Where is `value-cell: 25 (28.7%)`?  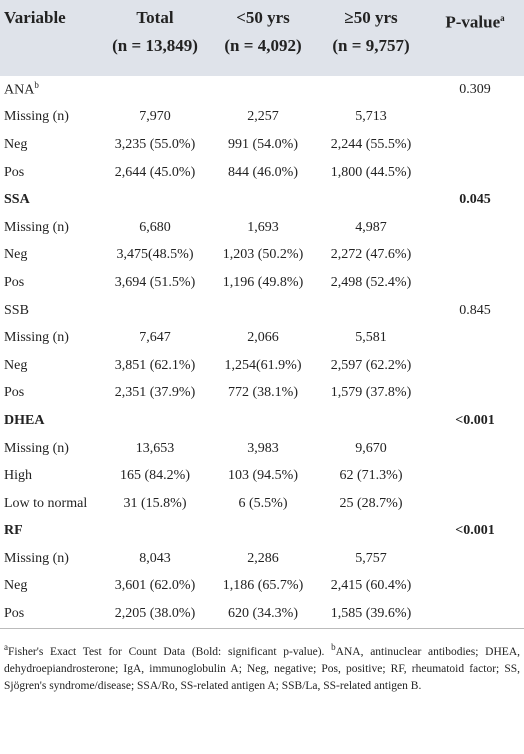
value-cell: 25 (28.7%) is located at coordinates (371, 503).